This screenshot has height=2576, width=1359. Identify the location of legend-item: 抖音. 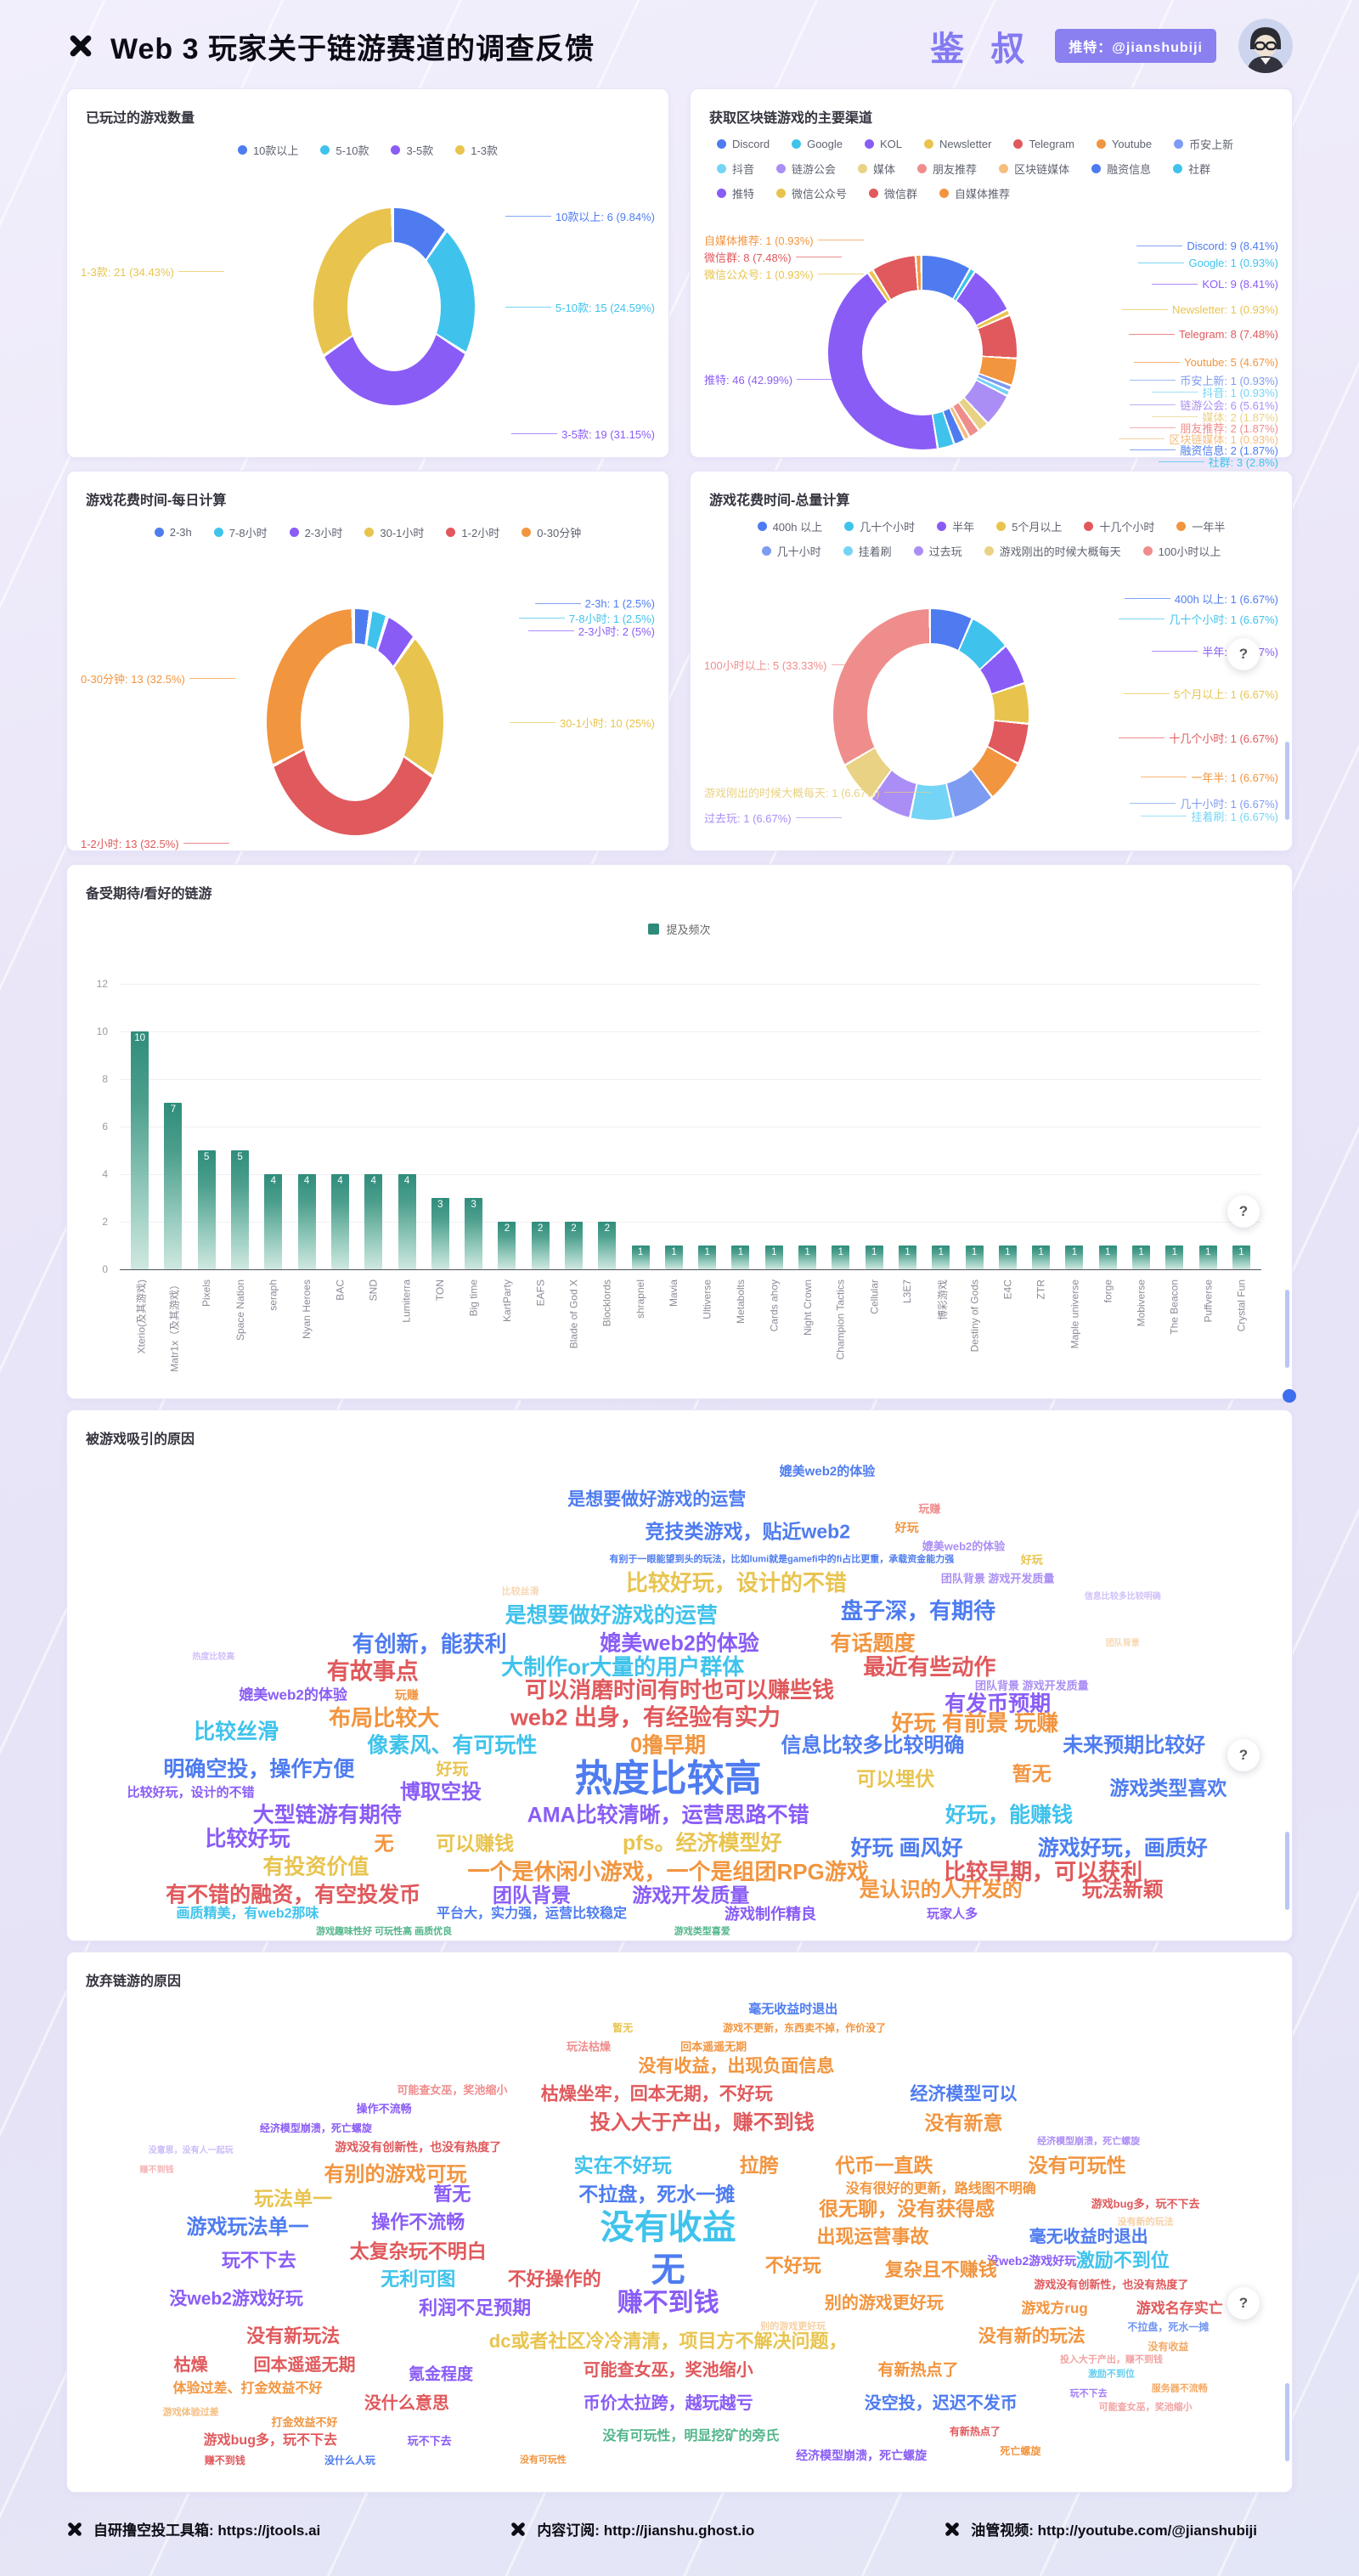
(735, 169).